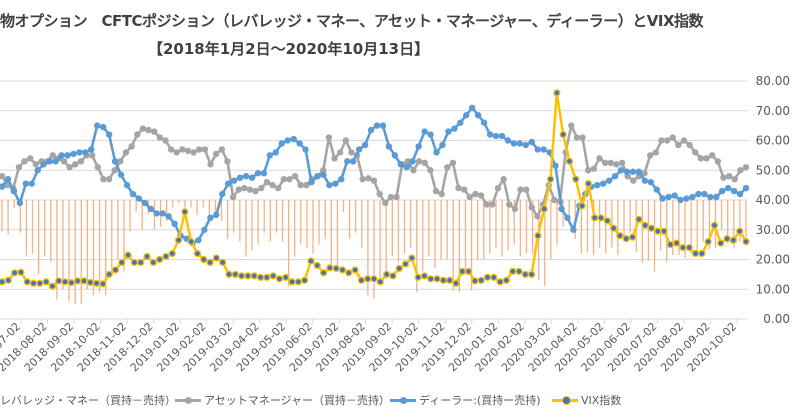 This screenshot has height=418, width=800. I want to click on legend-label: ディーラー:(買持ー売持), so click(480, 400).